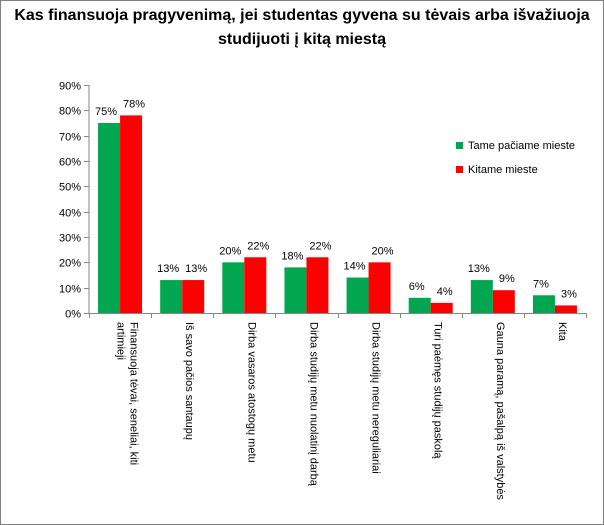 Image resolution: width=604 pixels, height=525 pixels. What do you see at coordinates (302, 39) in the screenshot?
I see `chart-title-line-2: studijuoti į kitą miestą` at bounding box center [302, 39].